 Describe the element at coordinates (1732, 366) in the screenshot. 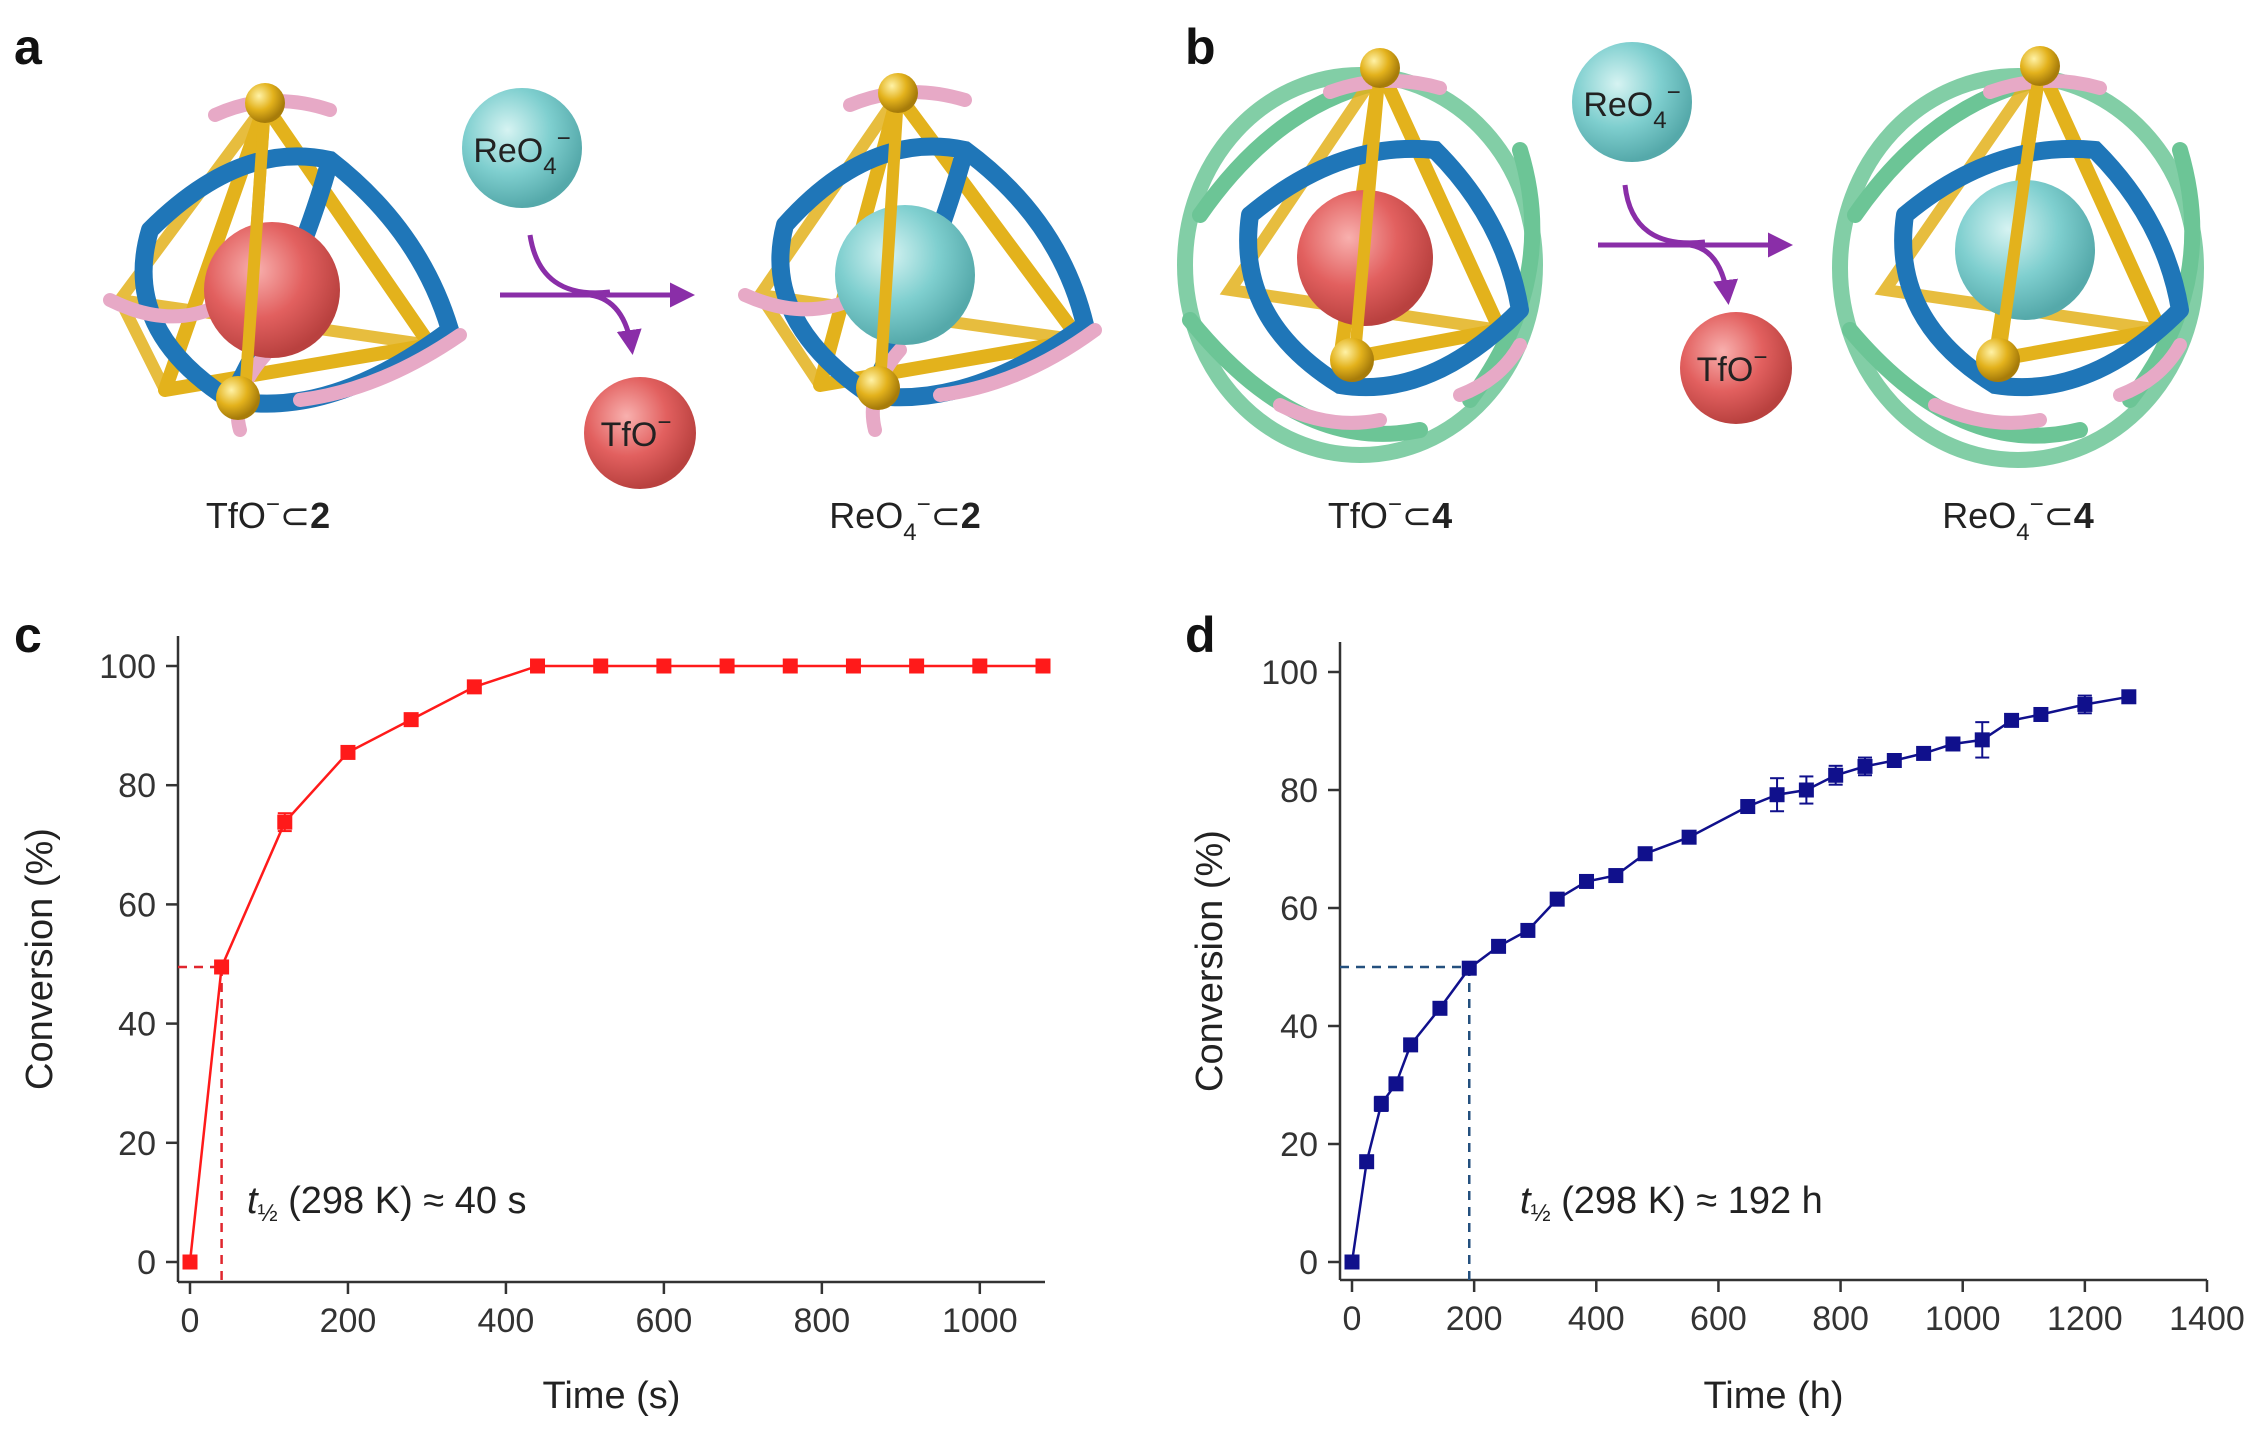

I see `outgoing-label-b: TfO−` at that location.